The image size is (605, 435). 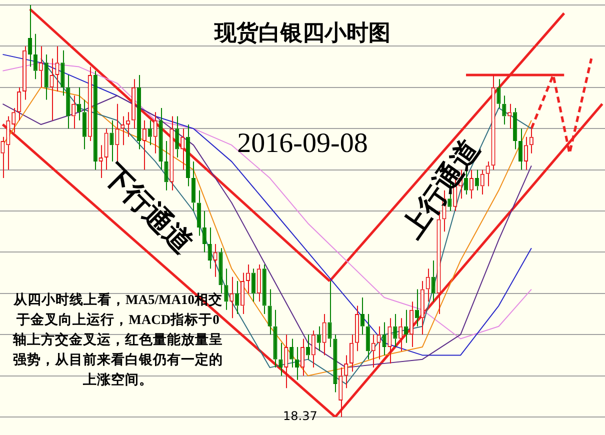 What do you see at coordinates (148, 210) in the screenshot?
I see `annotation: 下行通道` at bounding box center [148, 210].